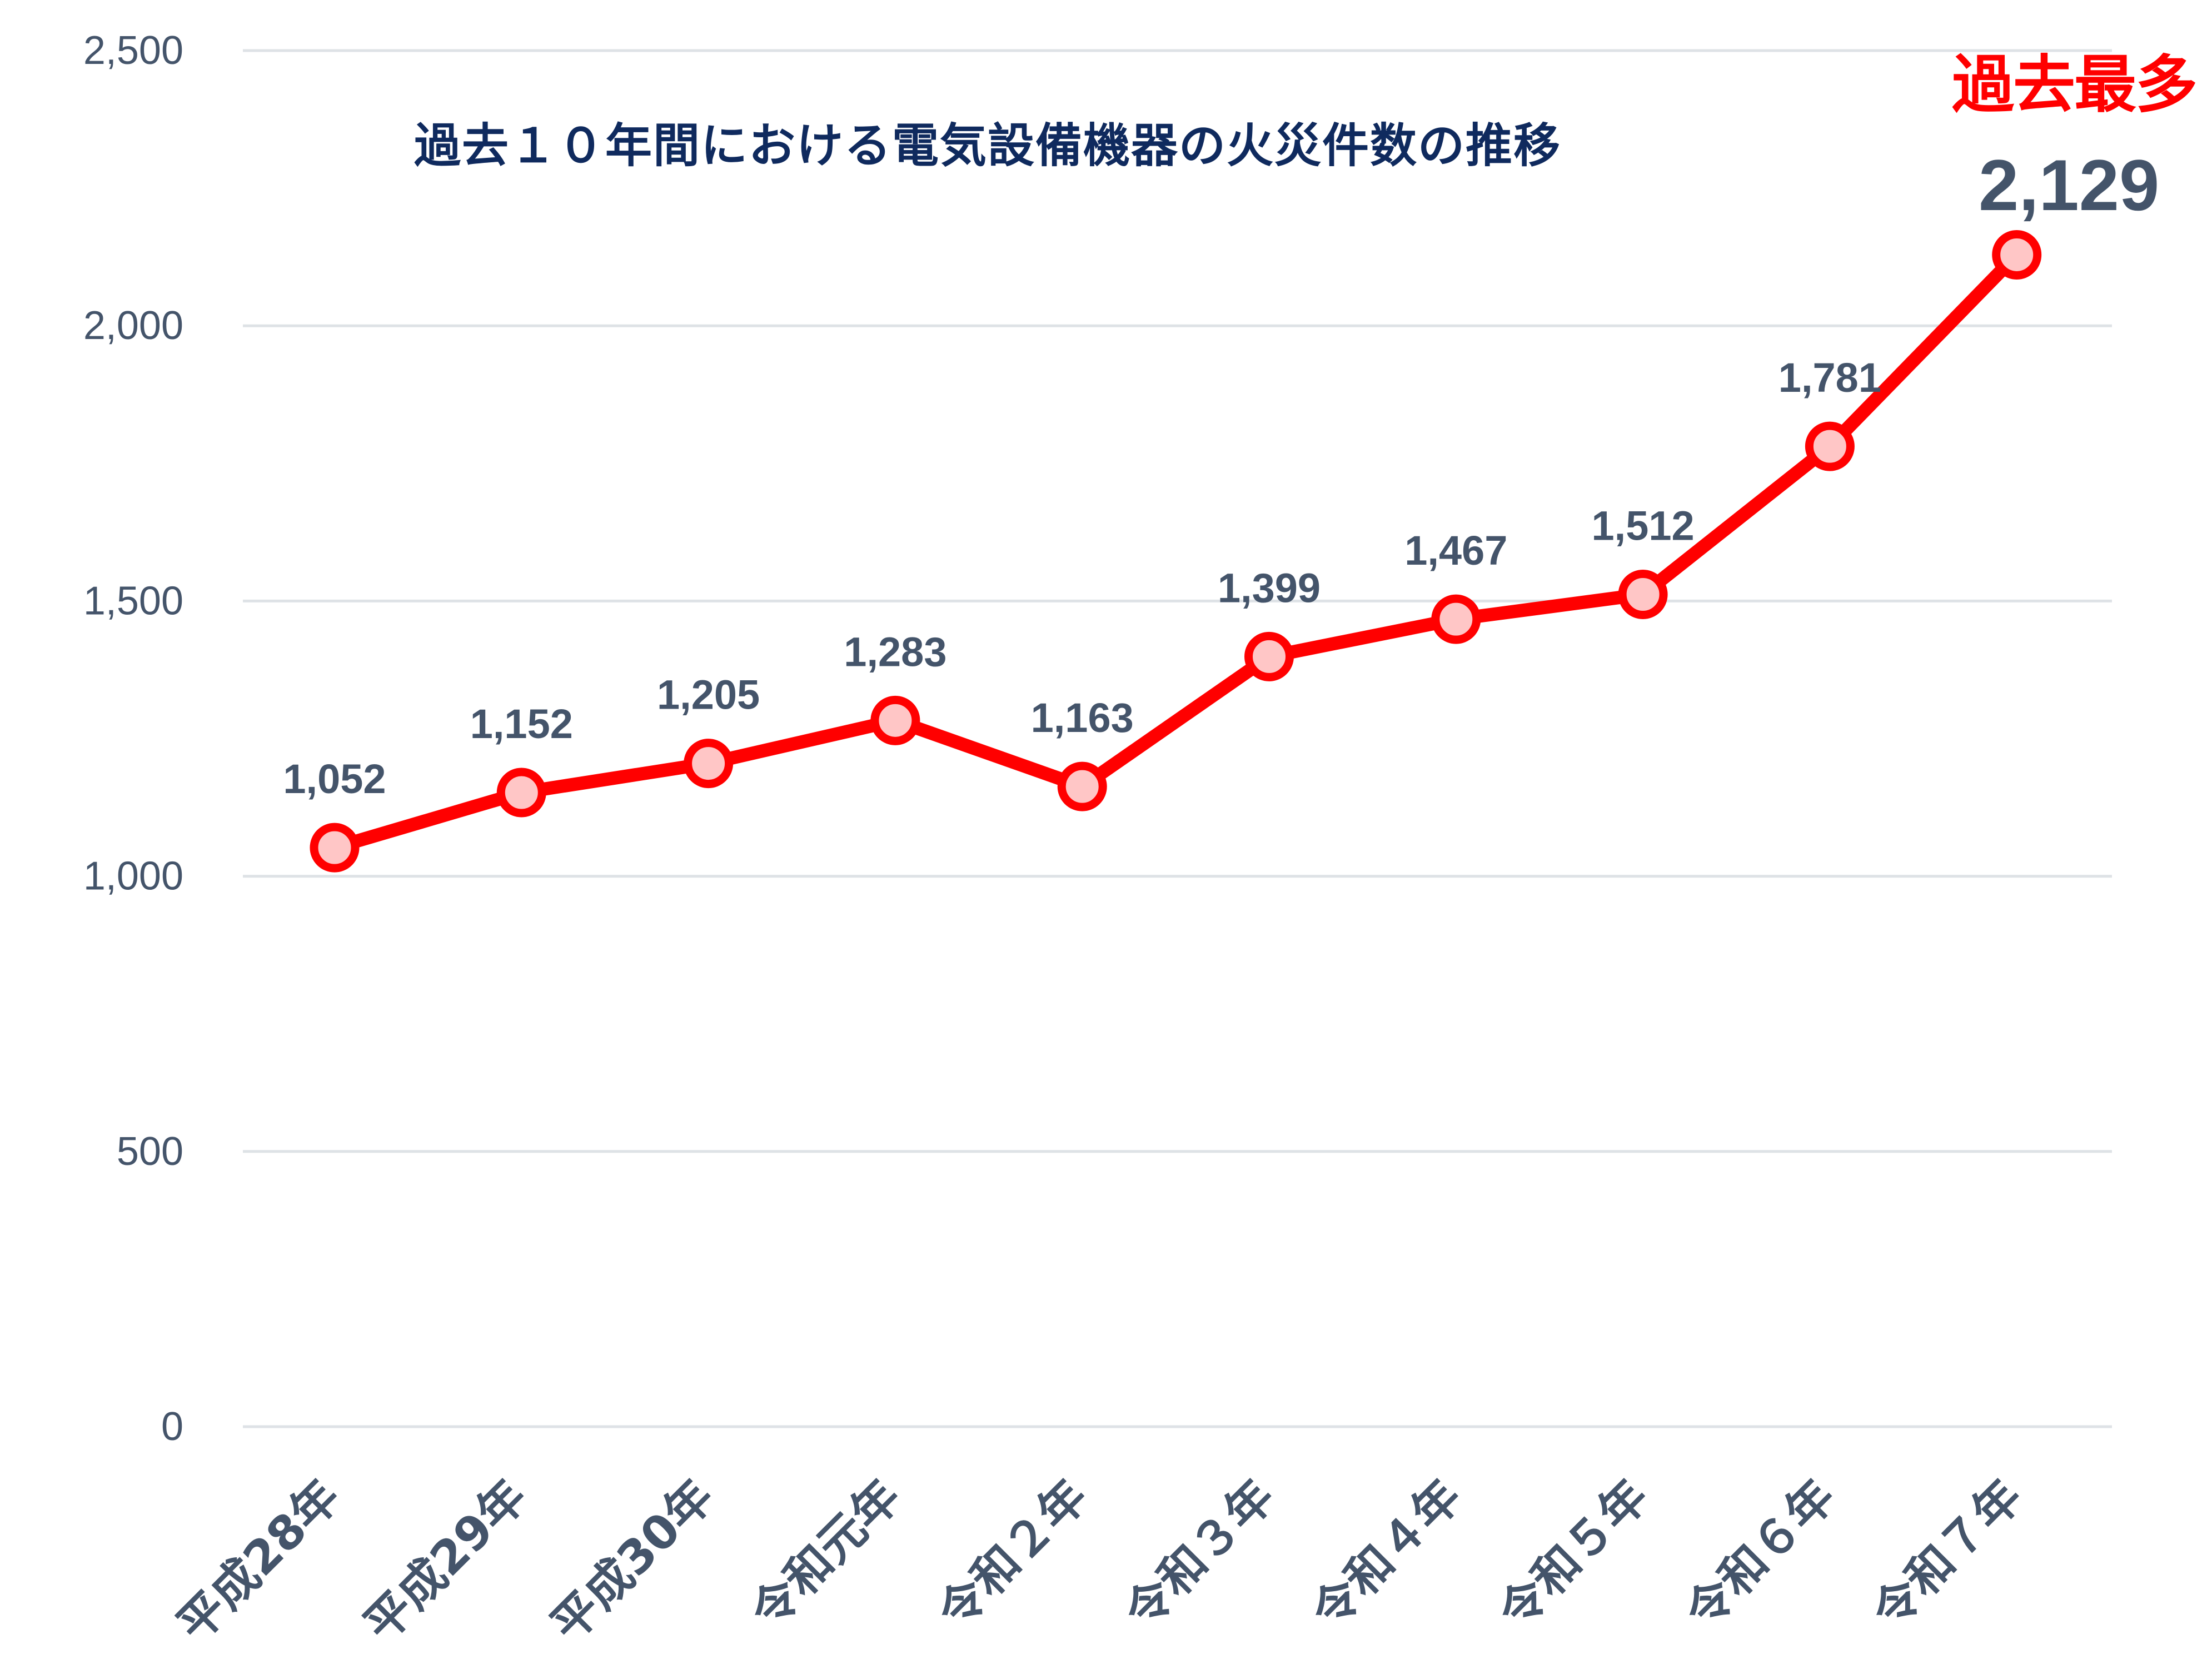 This screenshot has width=2212, height=1674. I want to click on x-axis-category-label: 令和３年, so click(1199, 1554).